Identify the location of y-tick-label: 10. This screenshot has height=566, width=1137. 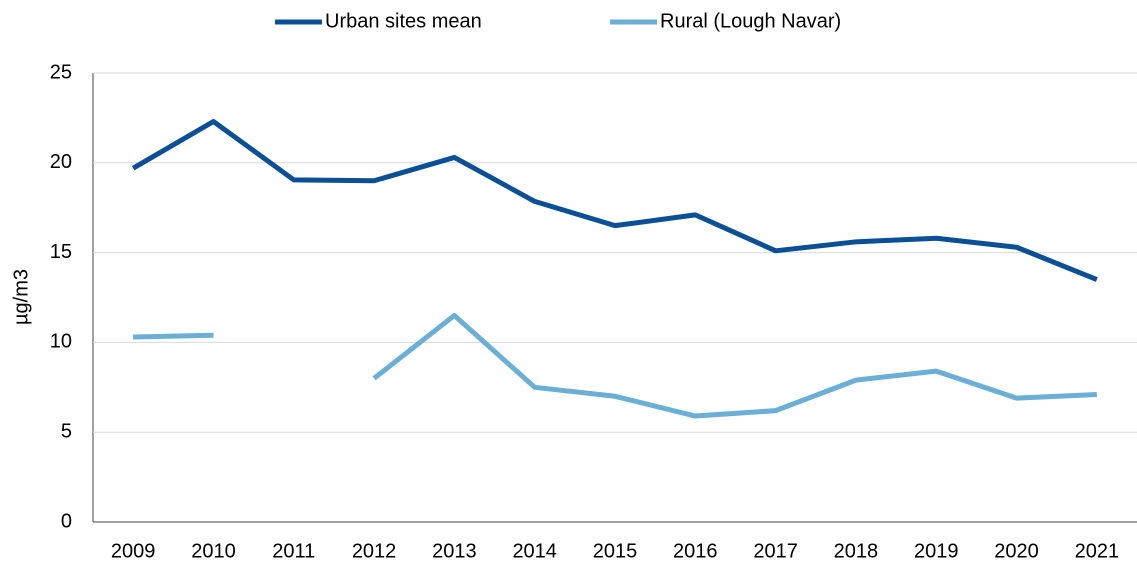
(61, 342).